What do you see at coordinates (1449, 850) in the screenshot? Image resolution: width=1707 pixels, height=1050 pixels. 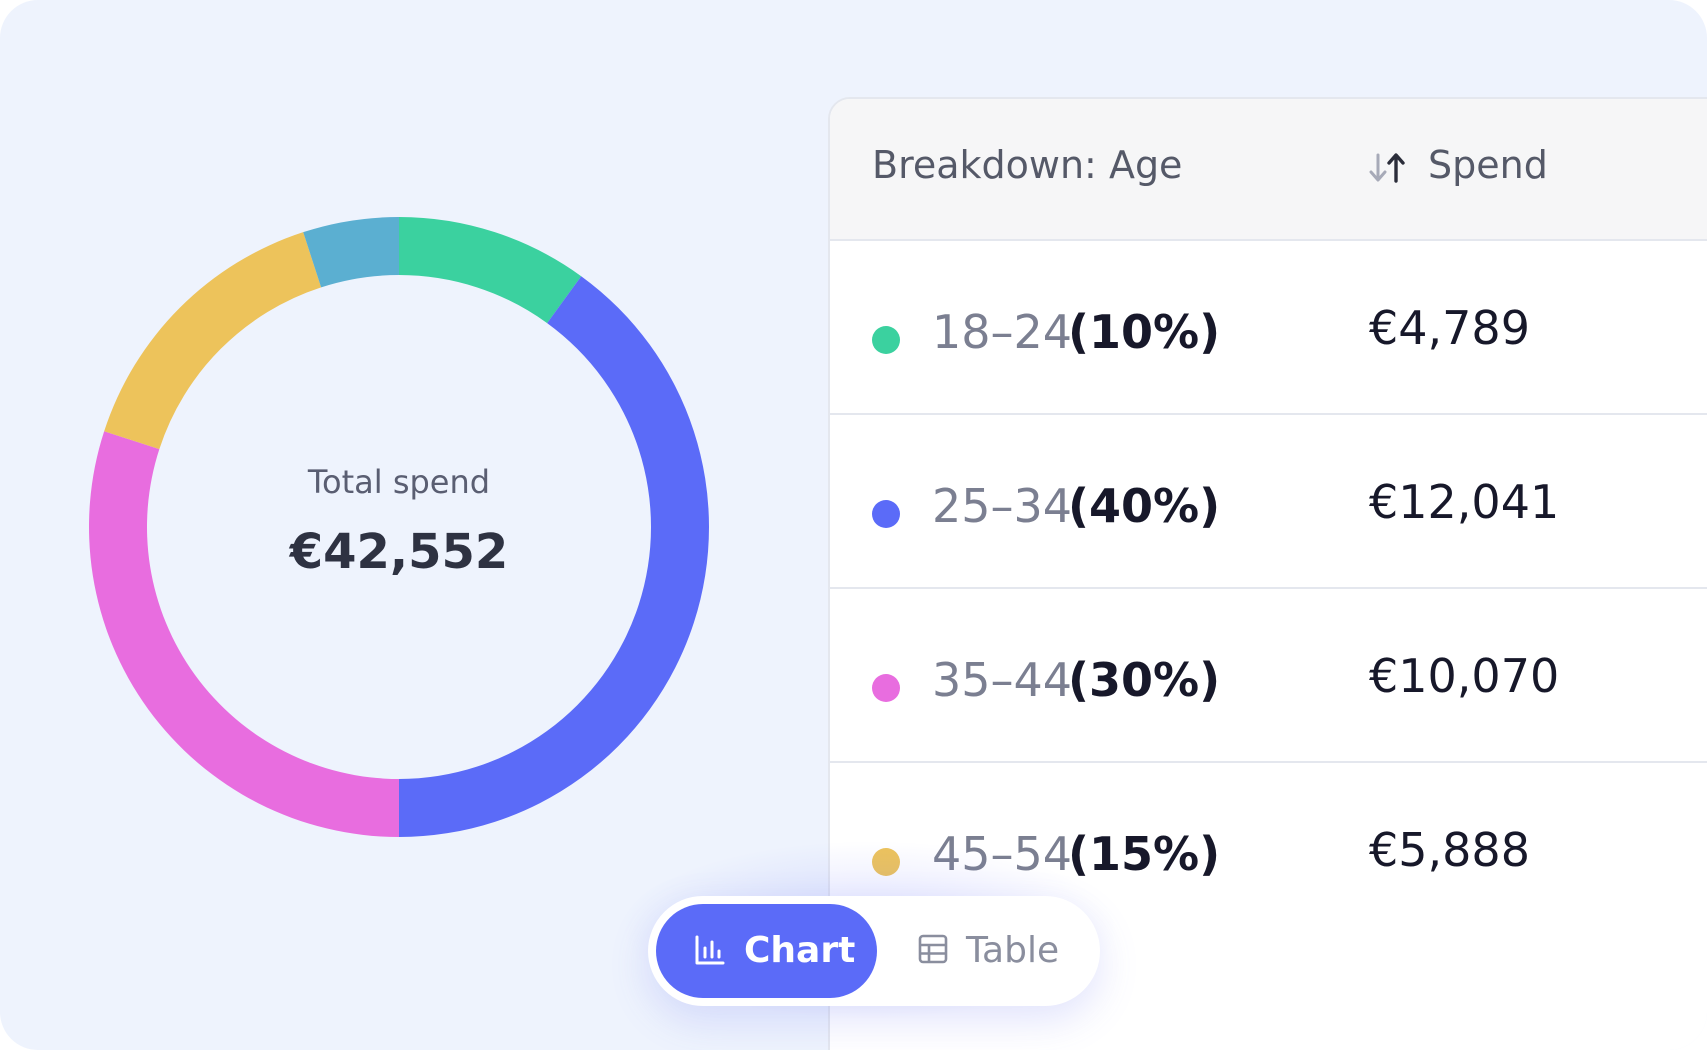 I see `spend-amount: €5,888` at bounding box center [1449, 850].